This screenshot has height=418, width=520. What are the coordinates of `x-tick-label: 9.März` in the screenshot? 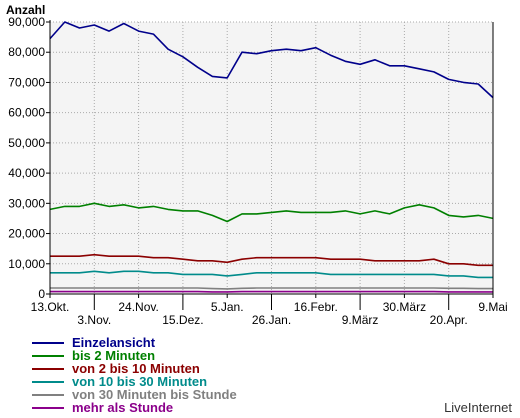 It's located at (360, 320).